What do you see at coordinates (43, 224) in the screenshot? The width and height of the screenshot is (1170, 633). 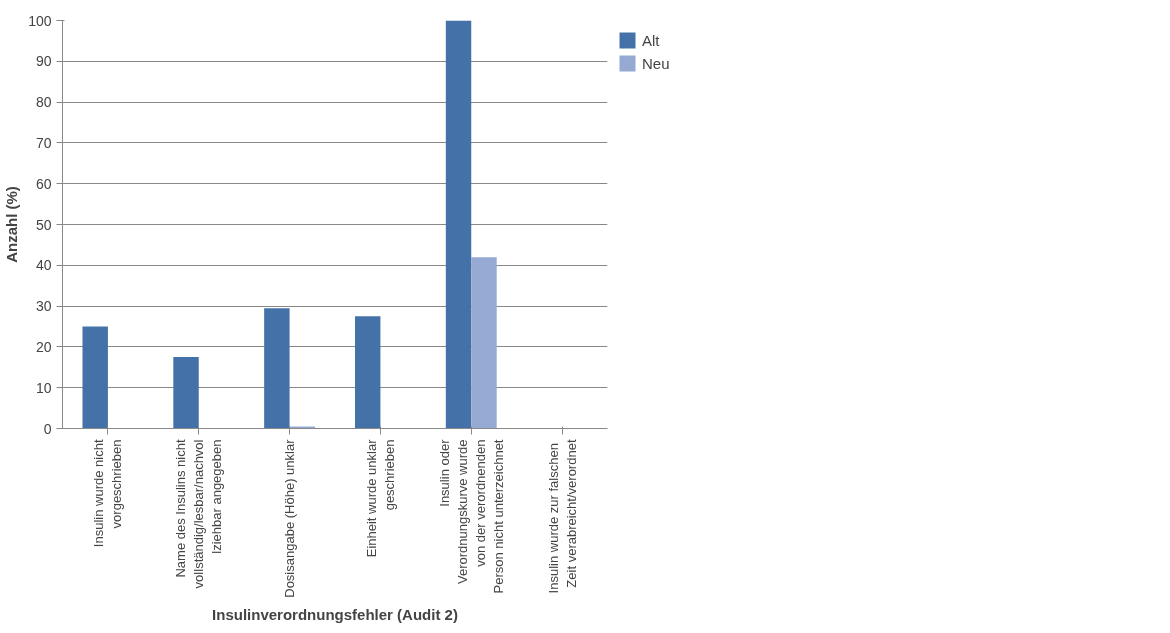 I see `y-tick-label: 50` at bounding box center [43, 224].